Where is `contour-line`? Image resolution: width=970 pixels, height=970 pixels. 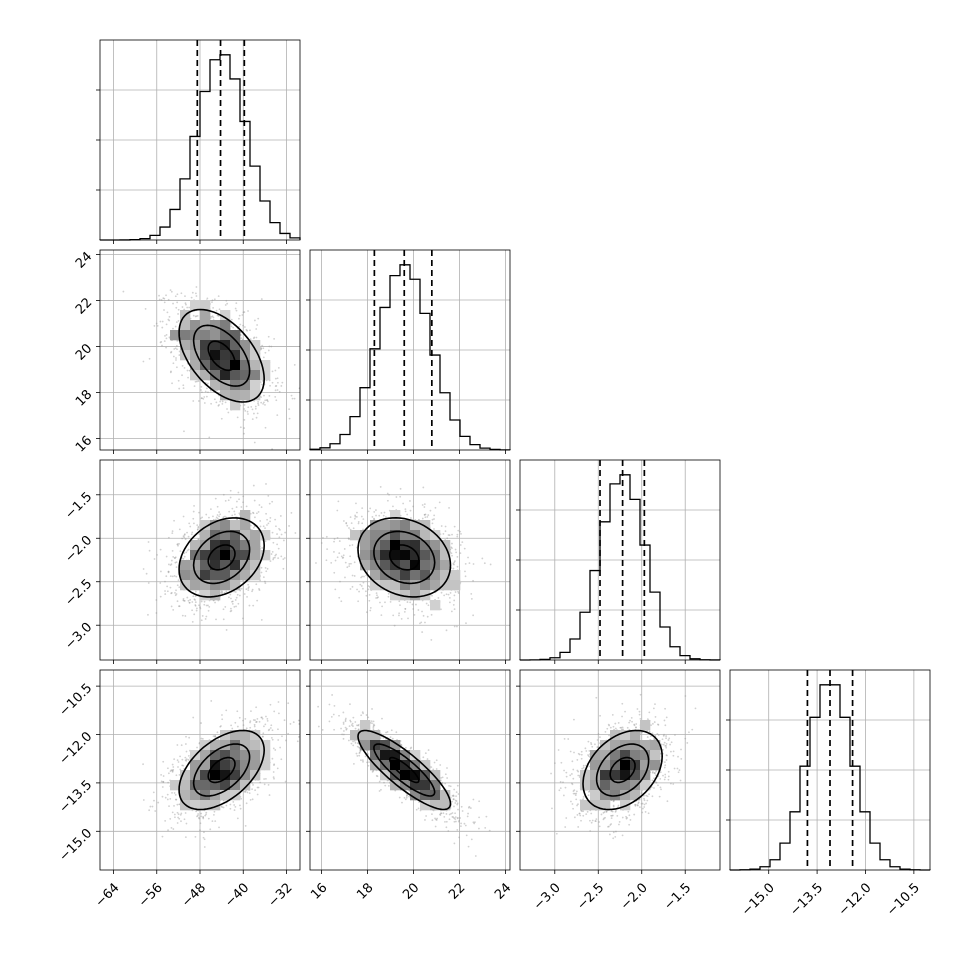
contour-line is located at coordinates (222, 355).